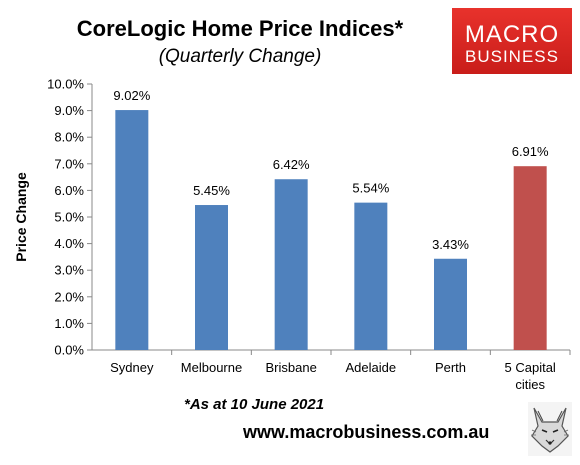 Image resolution: width=580 pixels, height=465 pixels. What do you see at coordinates (211, 277) in the screenshot?
I see `bar-melbourne` at bounding box center [211, 277].